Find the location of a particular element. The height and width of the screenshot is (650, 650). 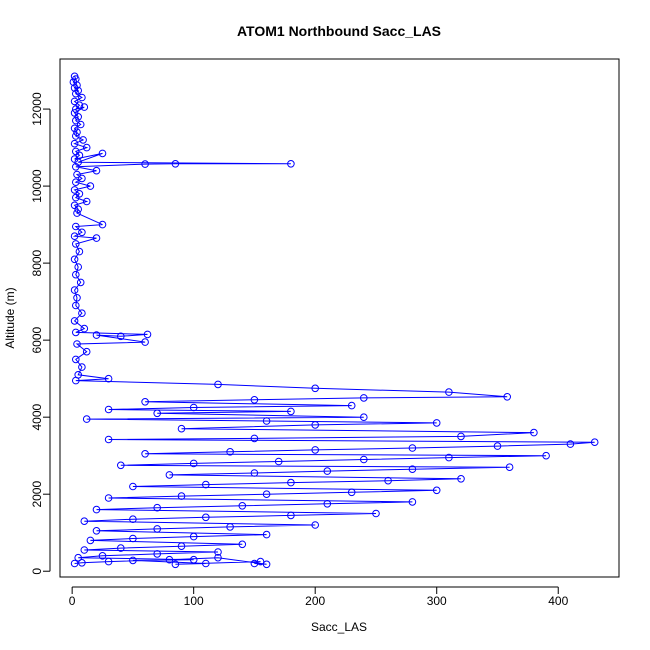

x-tick-label-1: 100 is located at coordinates (194, 601).